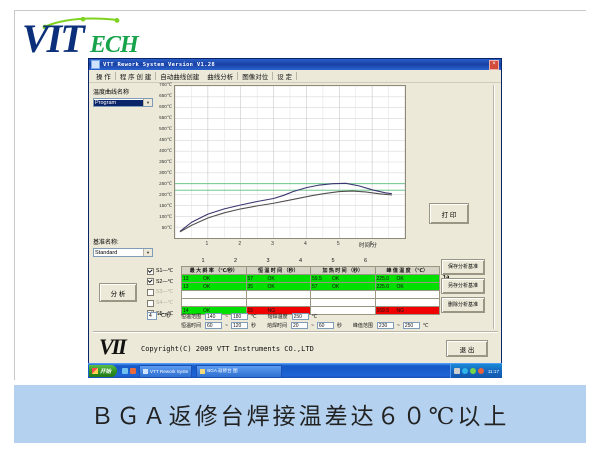 The height and width of the screenshot is (450, 600). I want to click on analyze-button: 分 析, so click(118, 292).